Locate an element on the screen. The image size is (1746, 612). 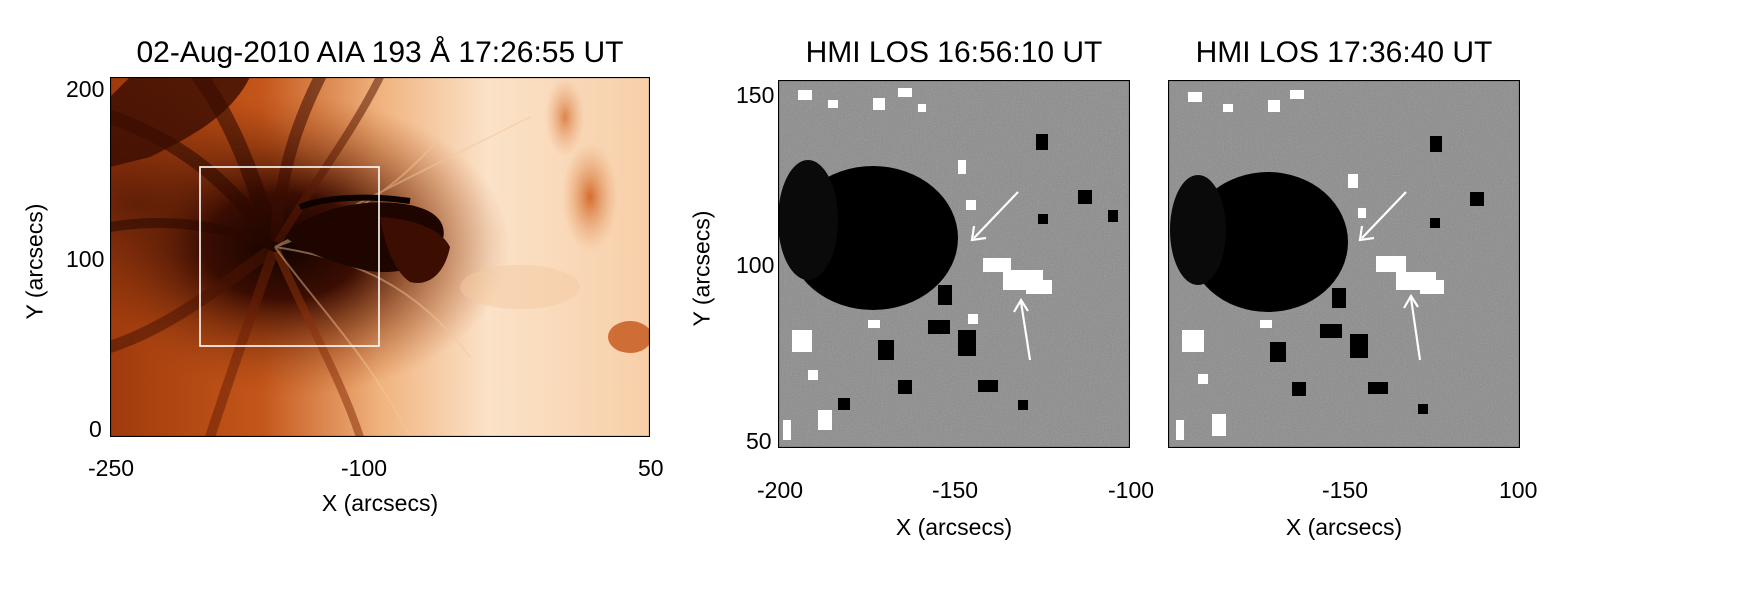
aia-xtick-50: 50 is located at coordinates (651, 468).